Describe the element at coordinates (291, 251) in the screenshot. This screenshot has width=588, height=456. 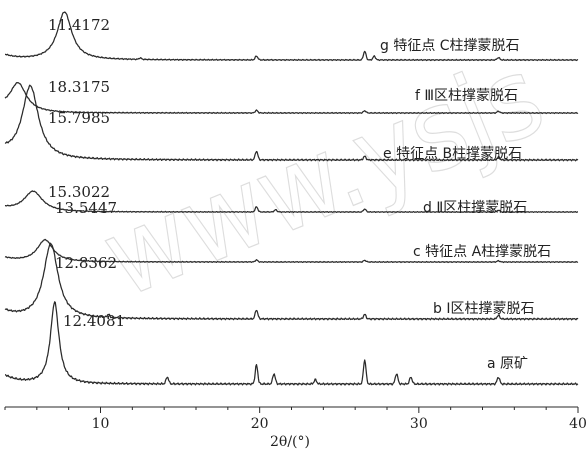
I see `series-line-c` at that location.